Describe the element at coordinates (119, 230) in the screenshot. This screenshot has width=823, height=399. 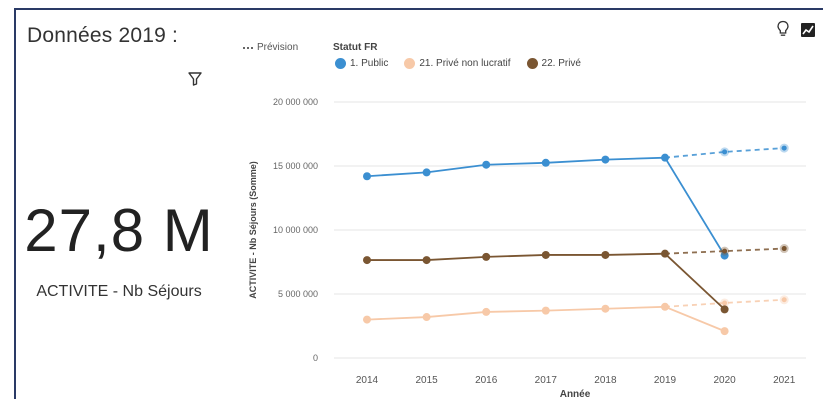
I see `kpi-value: 27,8 M` at that location.